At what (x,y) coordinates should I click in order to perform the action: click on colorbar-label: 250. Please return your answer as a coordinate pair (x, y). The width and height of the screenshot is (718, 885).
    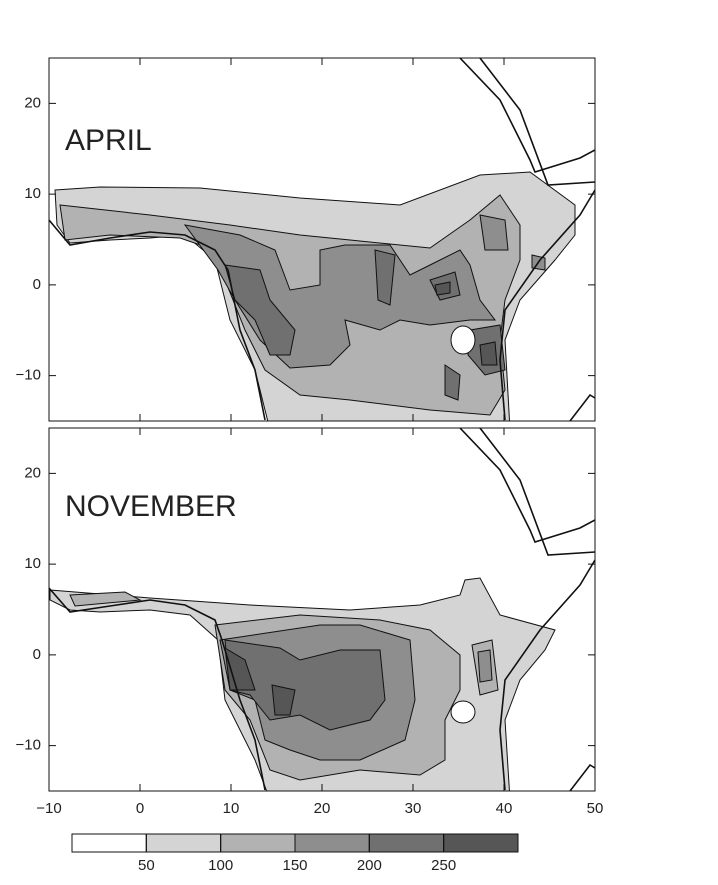
    Looking at the image, I should click on (443, 865).